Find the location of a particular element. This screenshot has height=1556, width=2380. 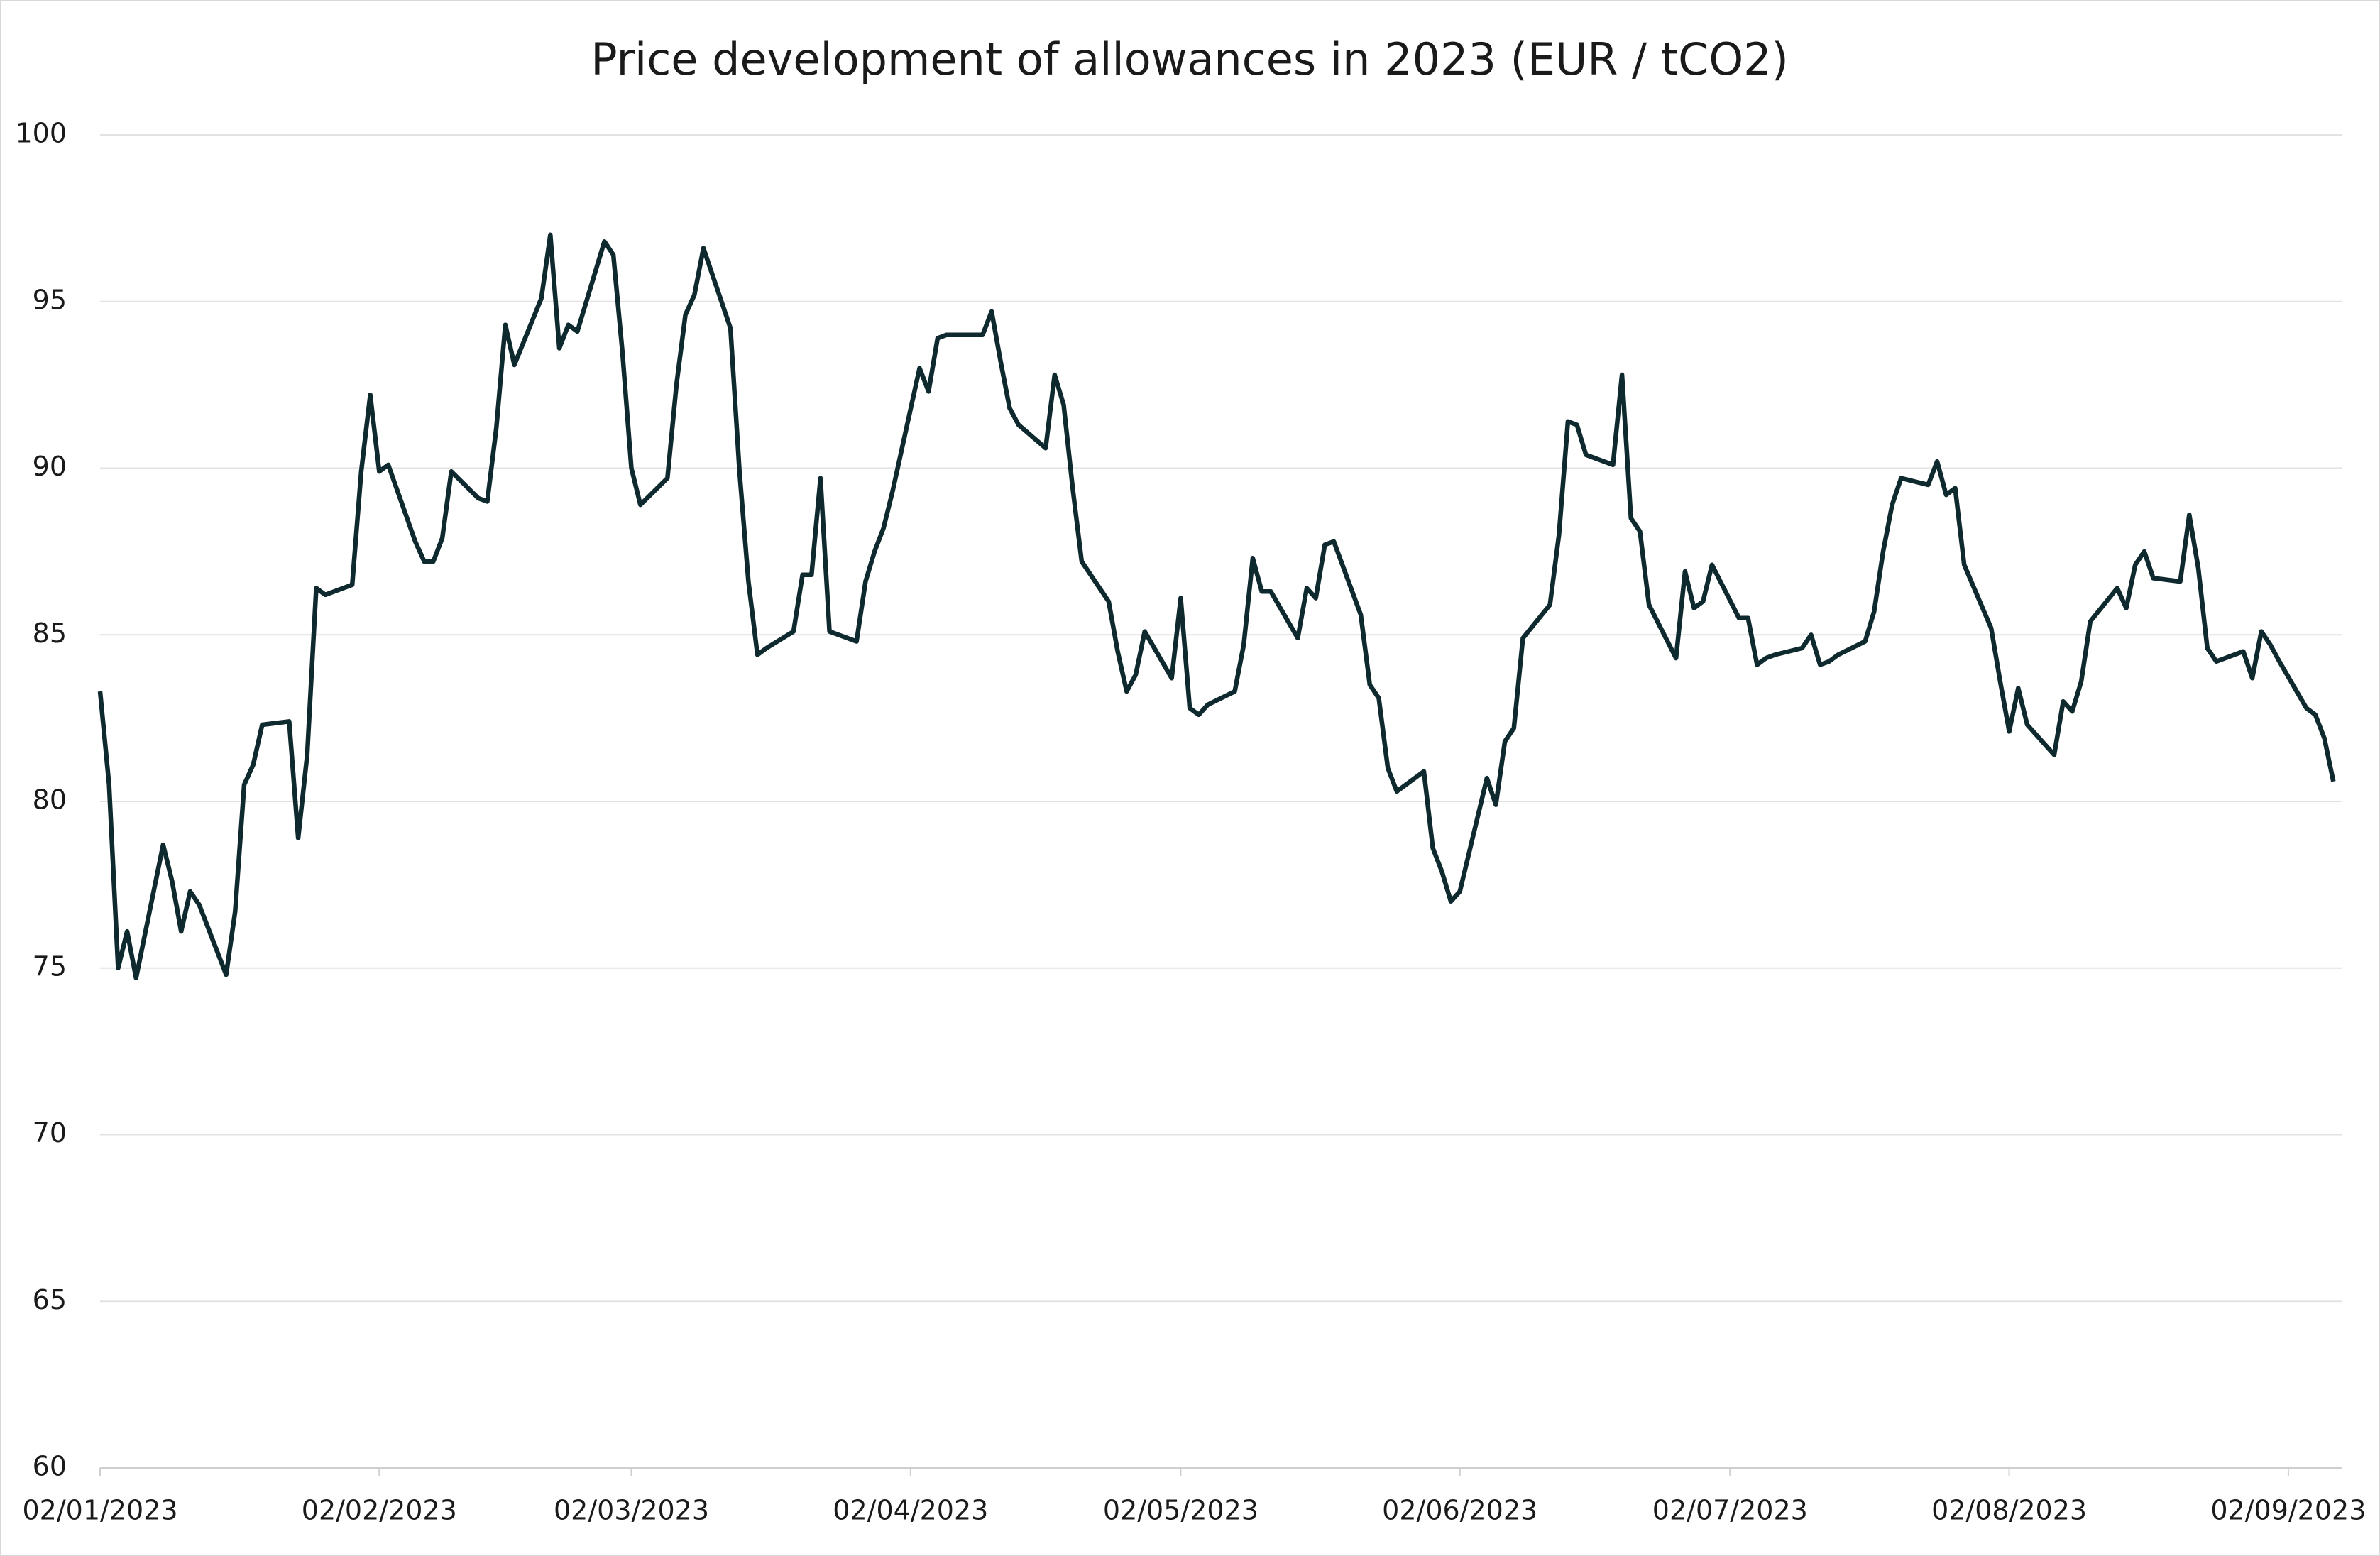

x-tick-label: 02/06/2023 is located at coordinates (1459, 1510).